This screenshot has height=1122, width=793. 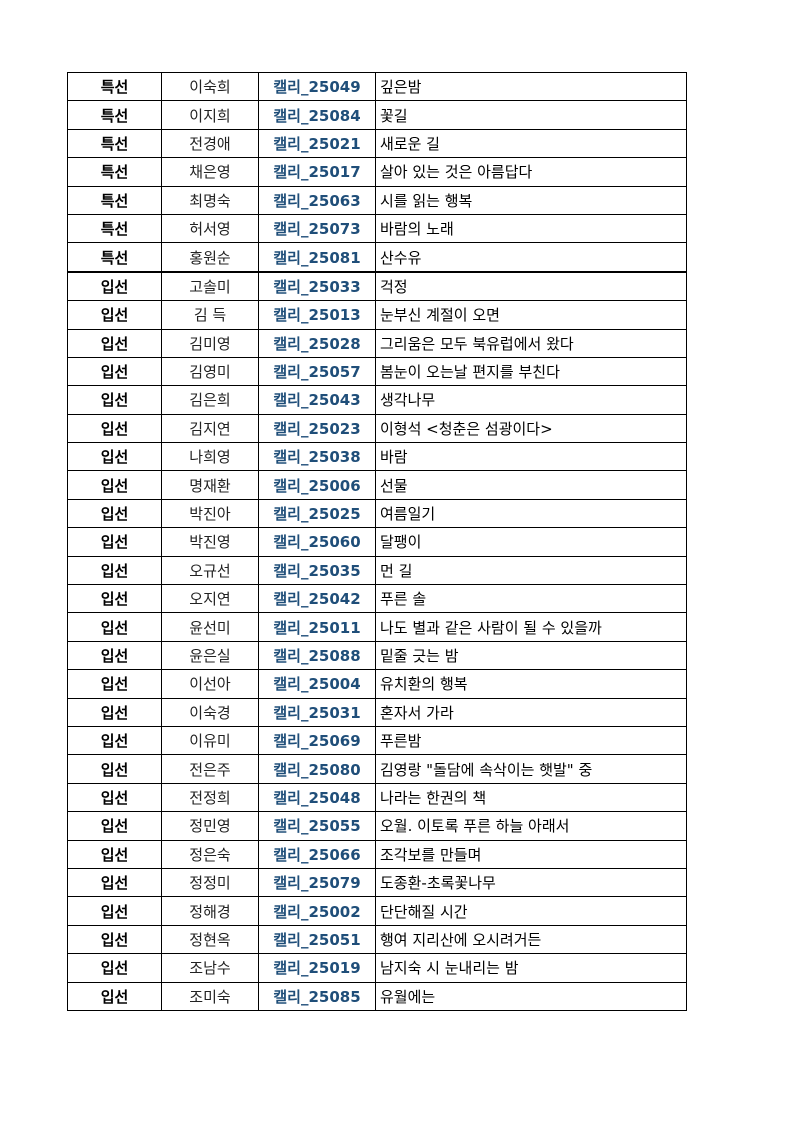 I want to click on title-cell: 살아 있는 것은 아름답다, so click(x=531, y=172).